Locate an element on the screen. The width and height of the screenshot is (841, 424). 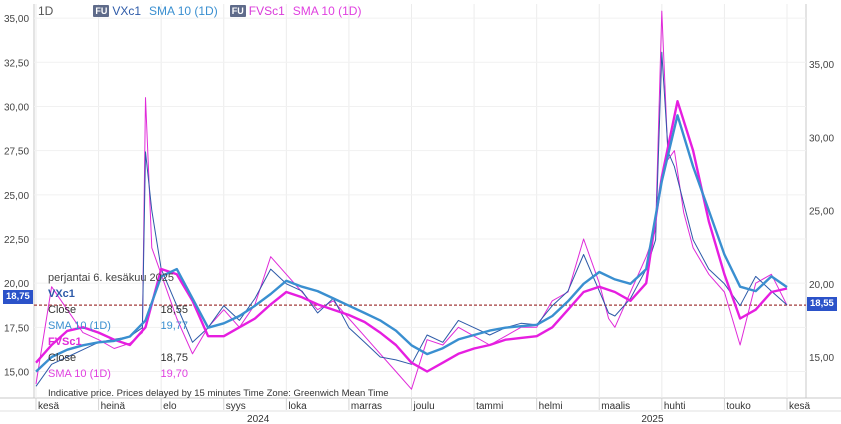
left-tick-label: 15,00 is located at coordinates (16, 372).